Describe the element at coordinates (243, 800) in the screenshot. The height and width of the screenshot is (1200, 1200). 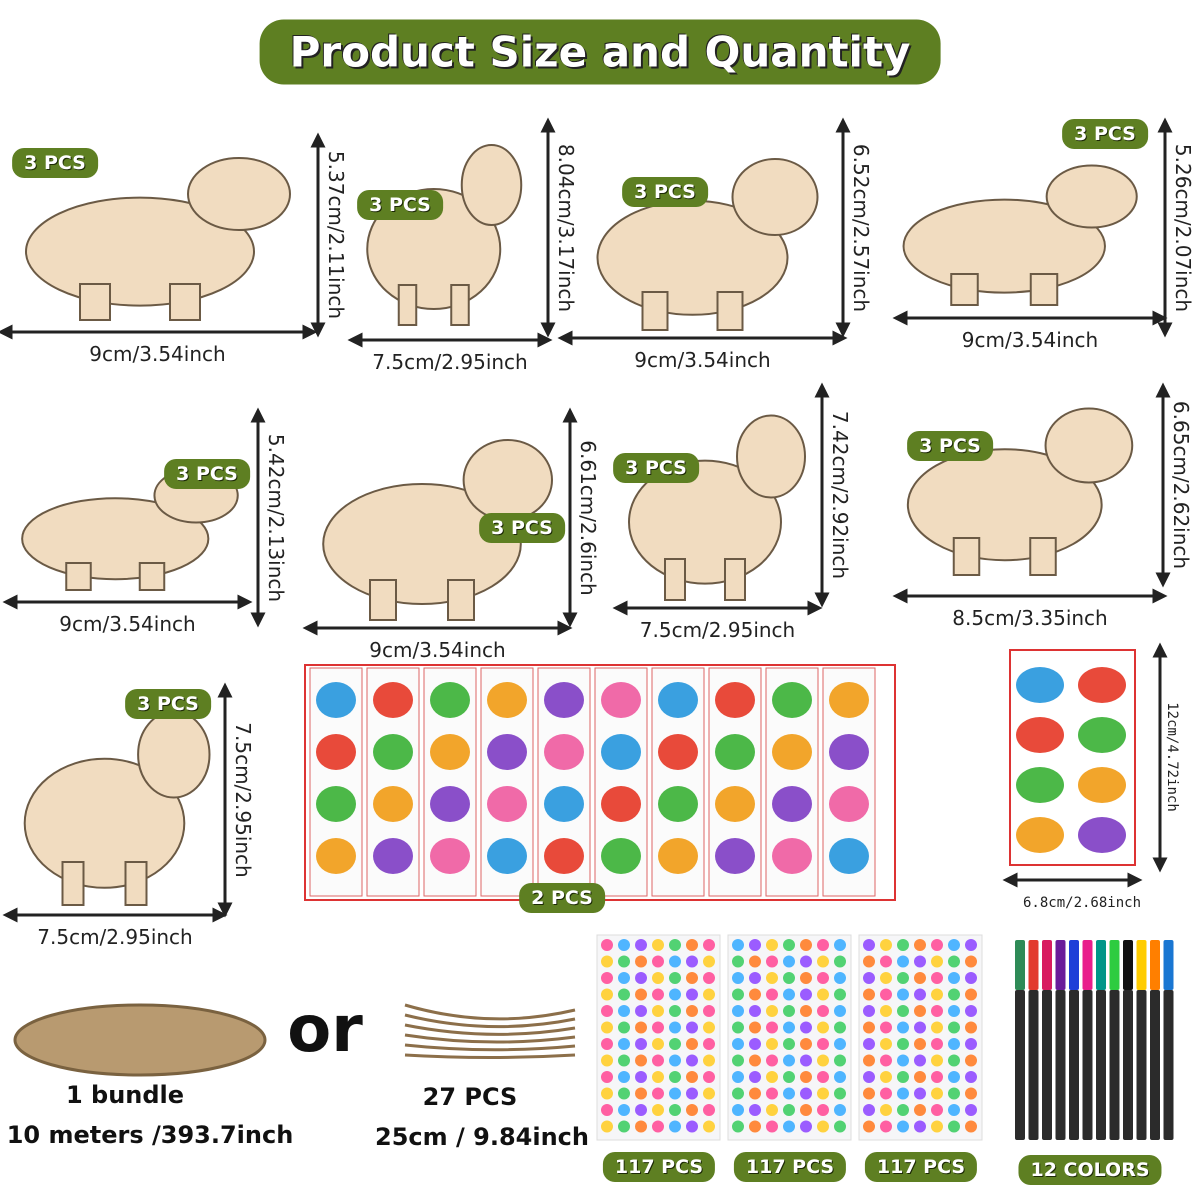
I see `height-label: 7.5cm/2.95inch` at that location.